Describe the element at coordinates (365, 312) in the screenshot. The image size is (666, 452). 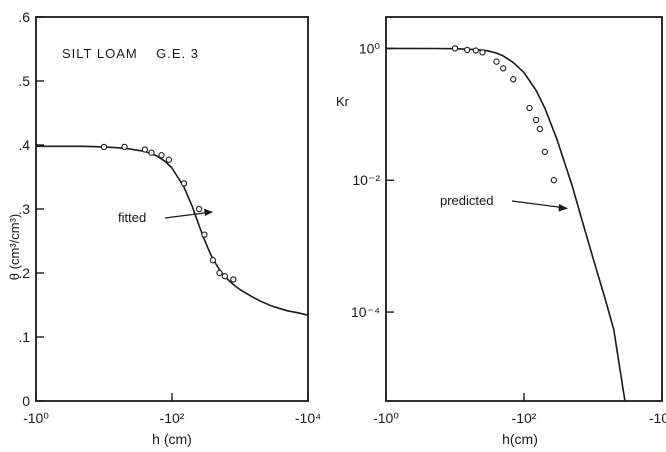
I see `y-tick-label: 10⁻⁴` at that location.